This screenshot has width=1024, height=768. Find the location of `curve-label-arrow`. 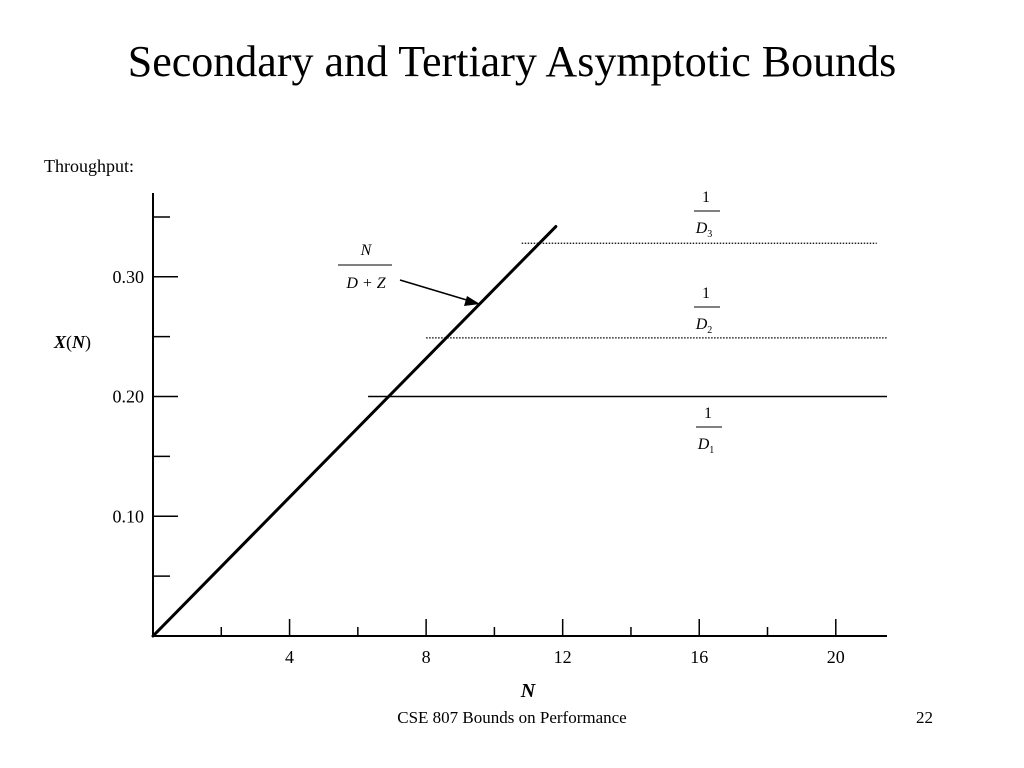

curve-label-arrow is located at coordinates (435, 290).